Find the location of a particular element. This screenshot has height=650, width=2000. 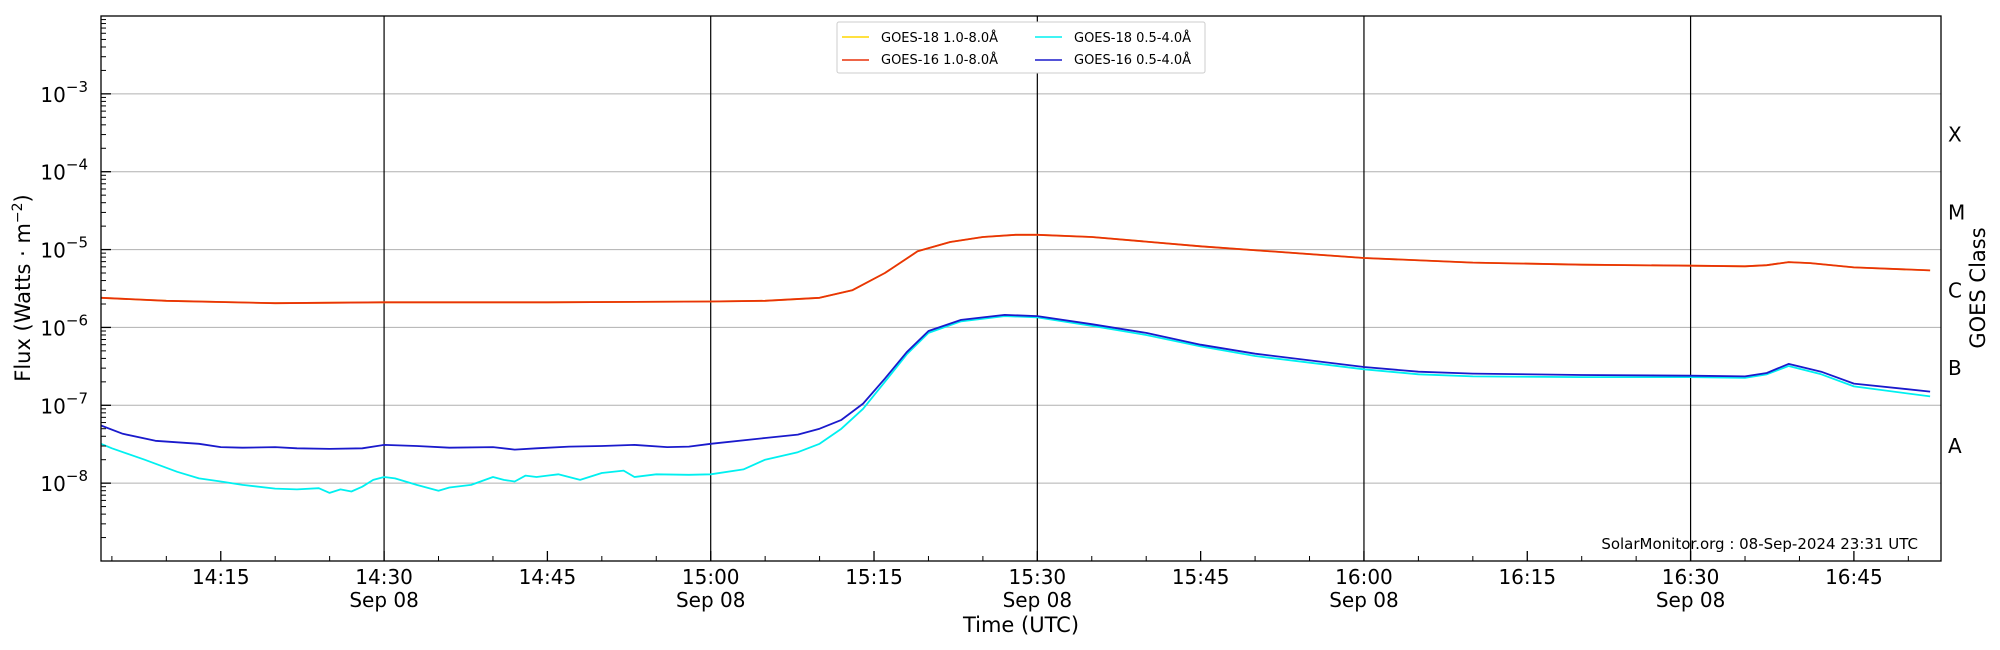

goes-class-label-b: B is located at coordinates (1955, 368).